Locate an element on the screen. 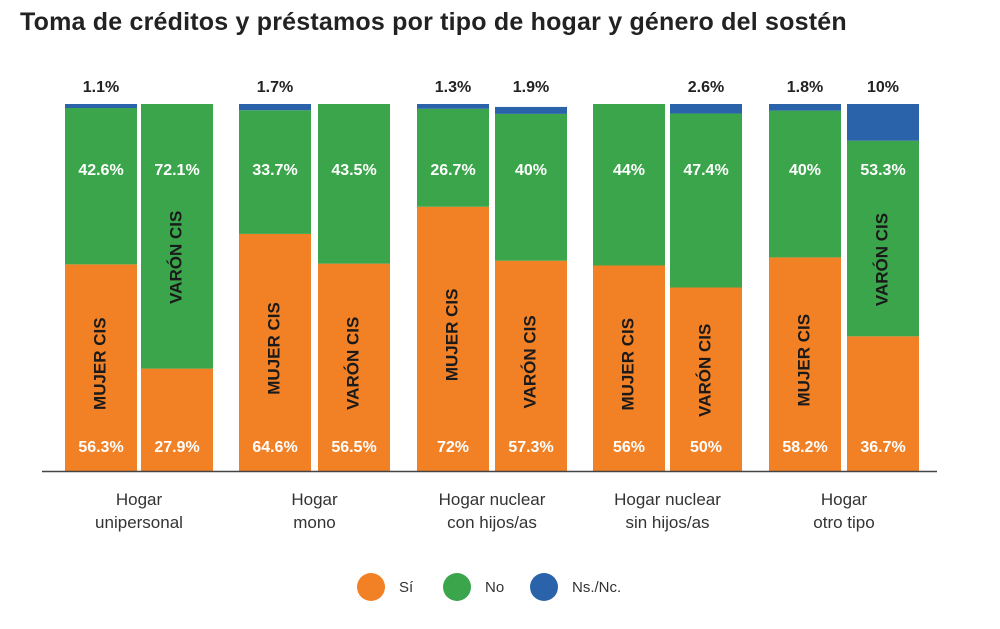 The height and width of the screenshot is (629, 1000). bar-g3-b2-nsnc-segment is located at coordinates (531, 110).